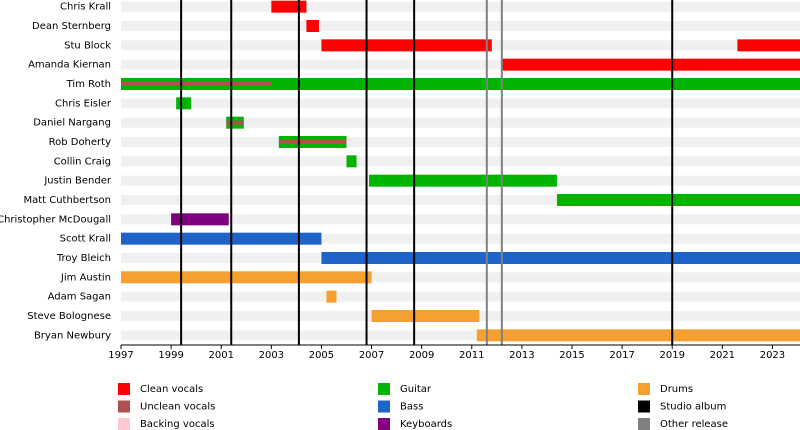 The image size is (800, 430). I want to click on member-label: Dean Sternberg, so click(71, 26).